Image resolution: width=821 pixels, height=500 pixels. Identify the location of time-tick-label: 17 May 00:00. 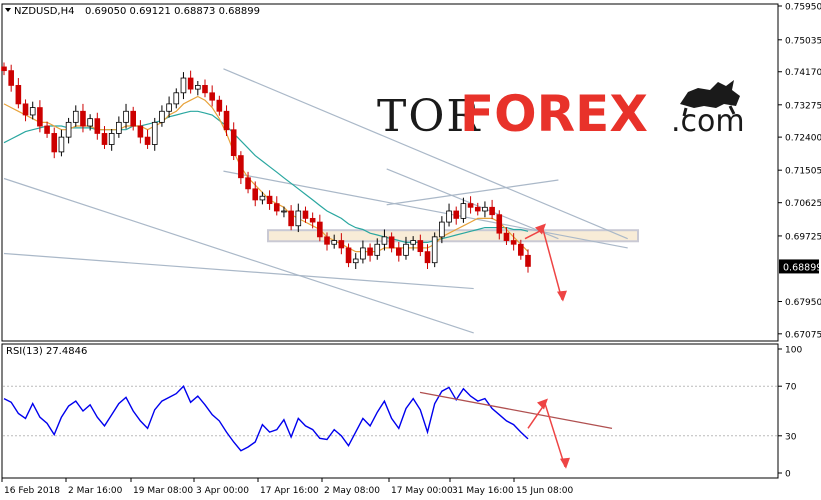
(422, 491).